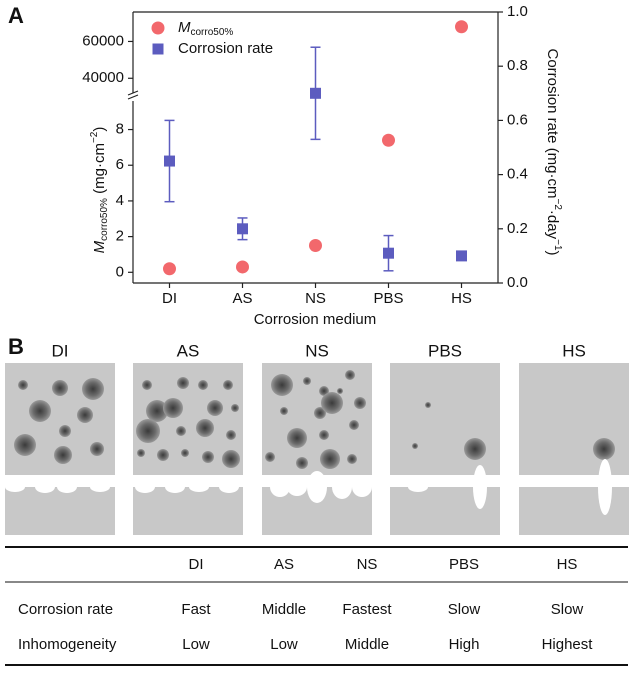 This screenshot has height=677, width=633. I want to click on table-cell: Highest, so click(568, 644).